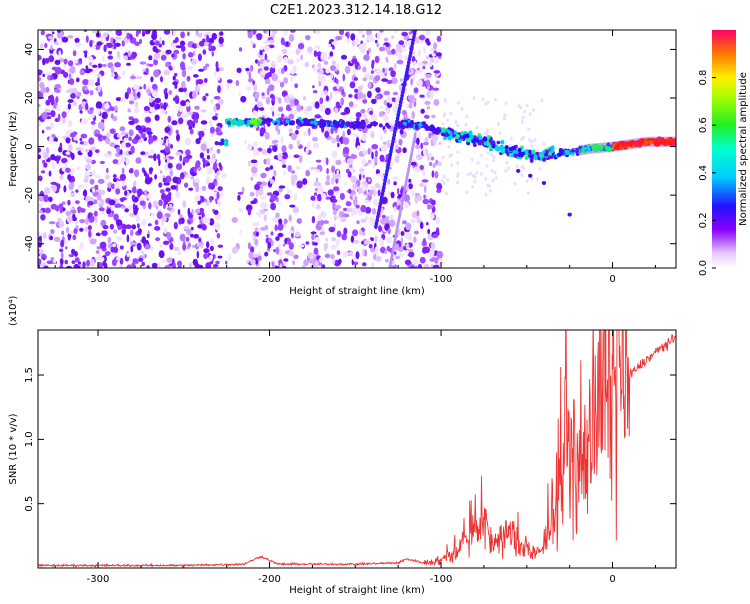 The width and height of the screenshot is (750, 604). What do you see at coordinates (703, 220) in the screenshot?
I see `colorbar-tick-label: 0.2` at bounding box center [703, 220].